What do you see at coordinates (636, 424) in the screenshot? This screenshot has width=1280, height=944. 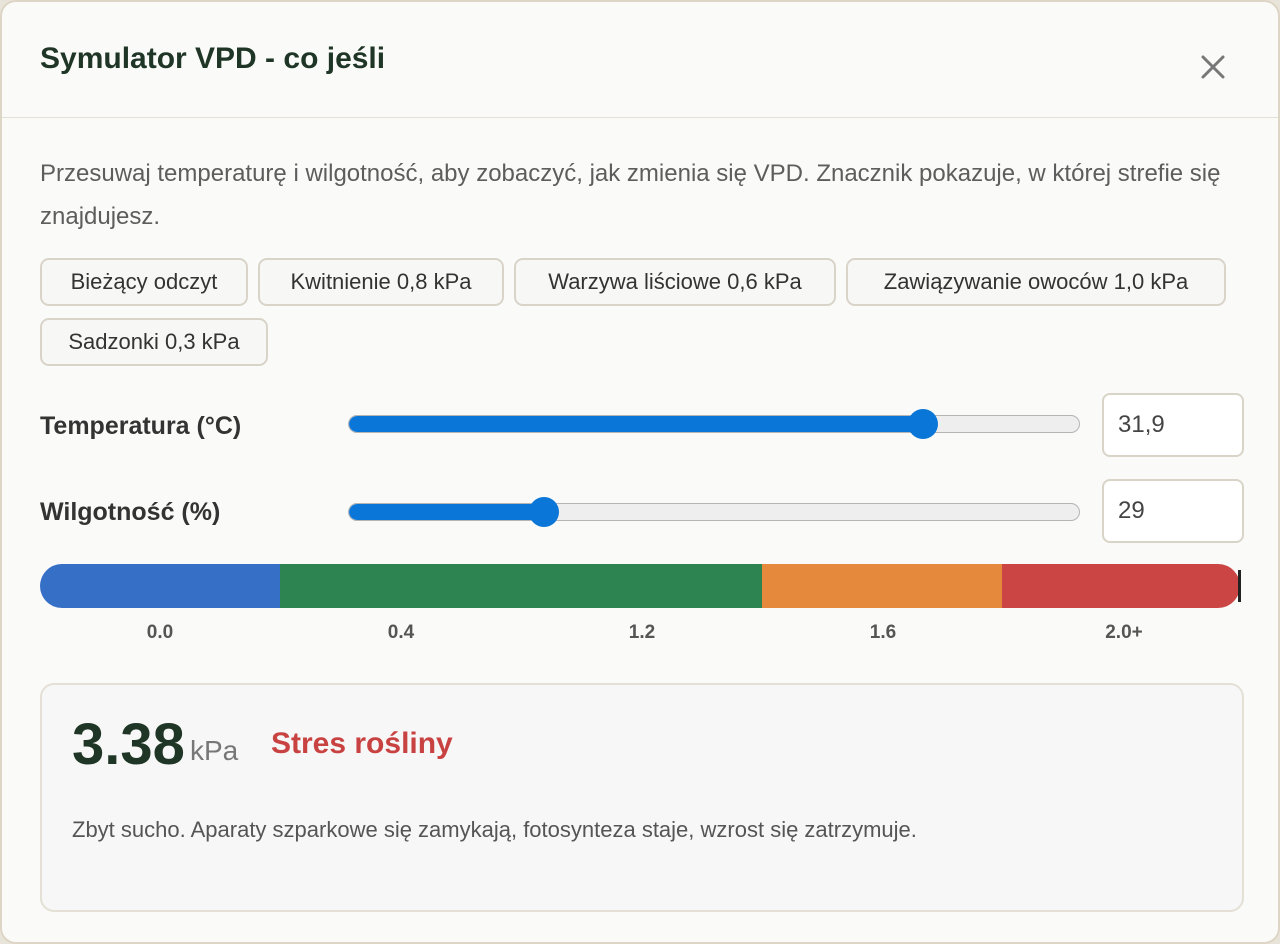 I see `temperature-slider-fill` at bounding box center [636, 424].